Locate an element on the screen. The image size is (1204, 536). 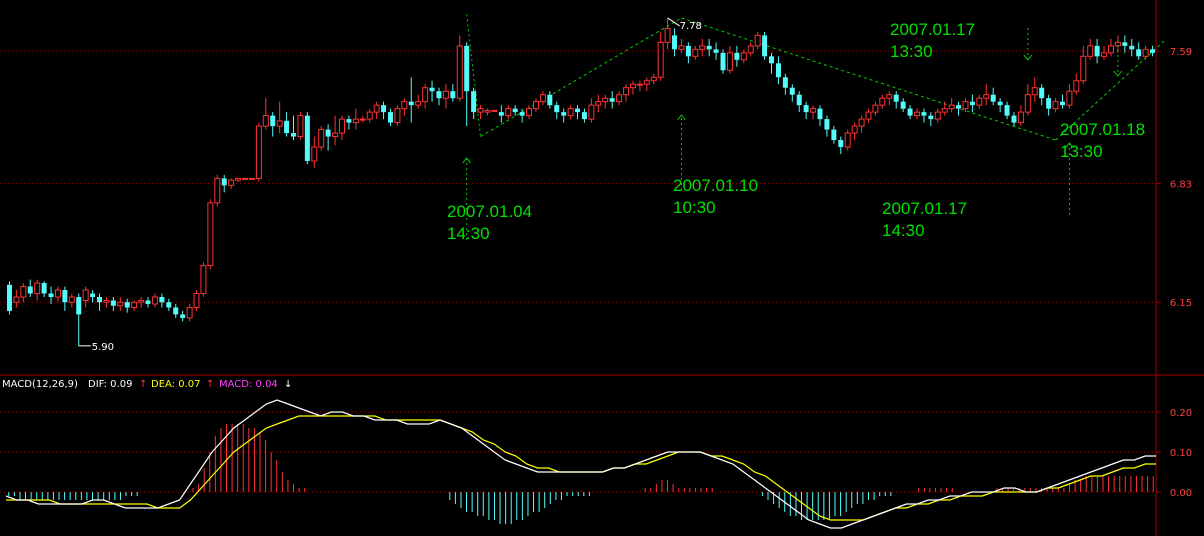
annotation: 2007.01.17 13:30 is located at coordinates (961, 40).